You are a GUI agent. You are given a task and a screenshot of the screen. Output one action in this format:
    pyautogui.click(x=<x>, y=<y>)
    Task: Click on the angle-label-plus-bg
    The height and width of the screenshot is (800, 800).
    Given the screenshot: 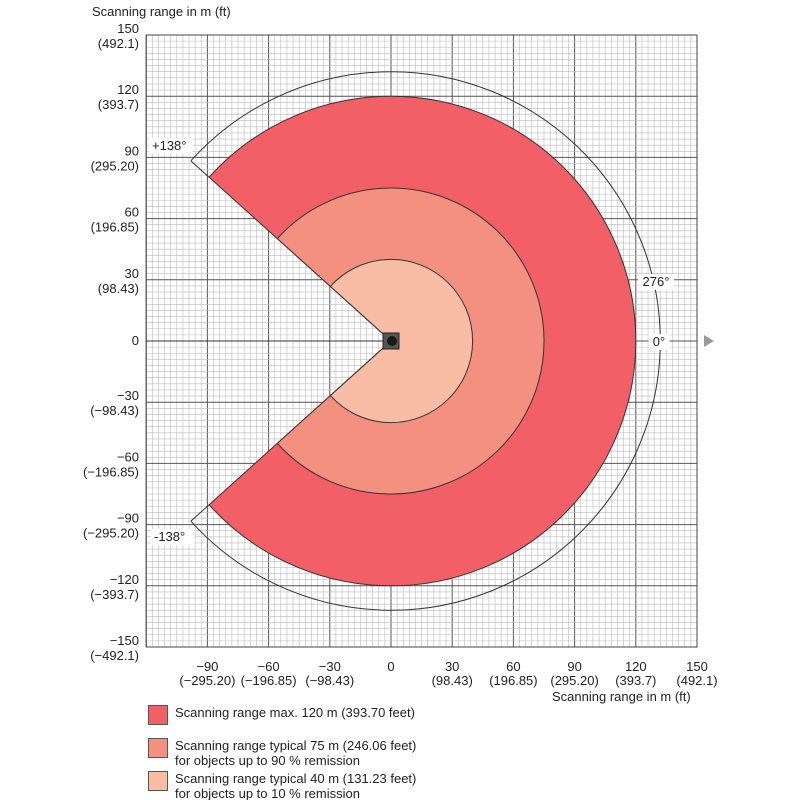 What is the action you would take?
    pyautogui.click(x=171, y=146)
    